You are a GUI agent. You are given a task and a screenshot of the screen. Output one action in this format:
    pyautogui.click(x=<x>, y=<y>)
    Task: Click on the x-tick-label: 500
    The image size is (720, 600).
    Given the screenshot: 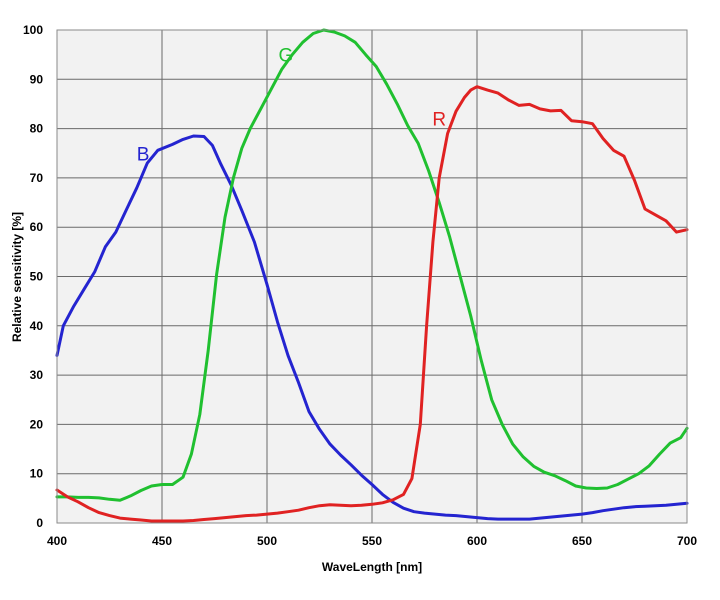 What is the action you would take?
    pyautogui.click(x=267, y=541)
    